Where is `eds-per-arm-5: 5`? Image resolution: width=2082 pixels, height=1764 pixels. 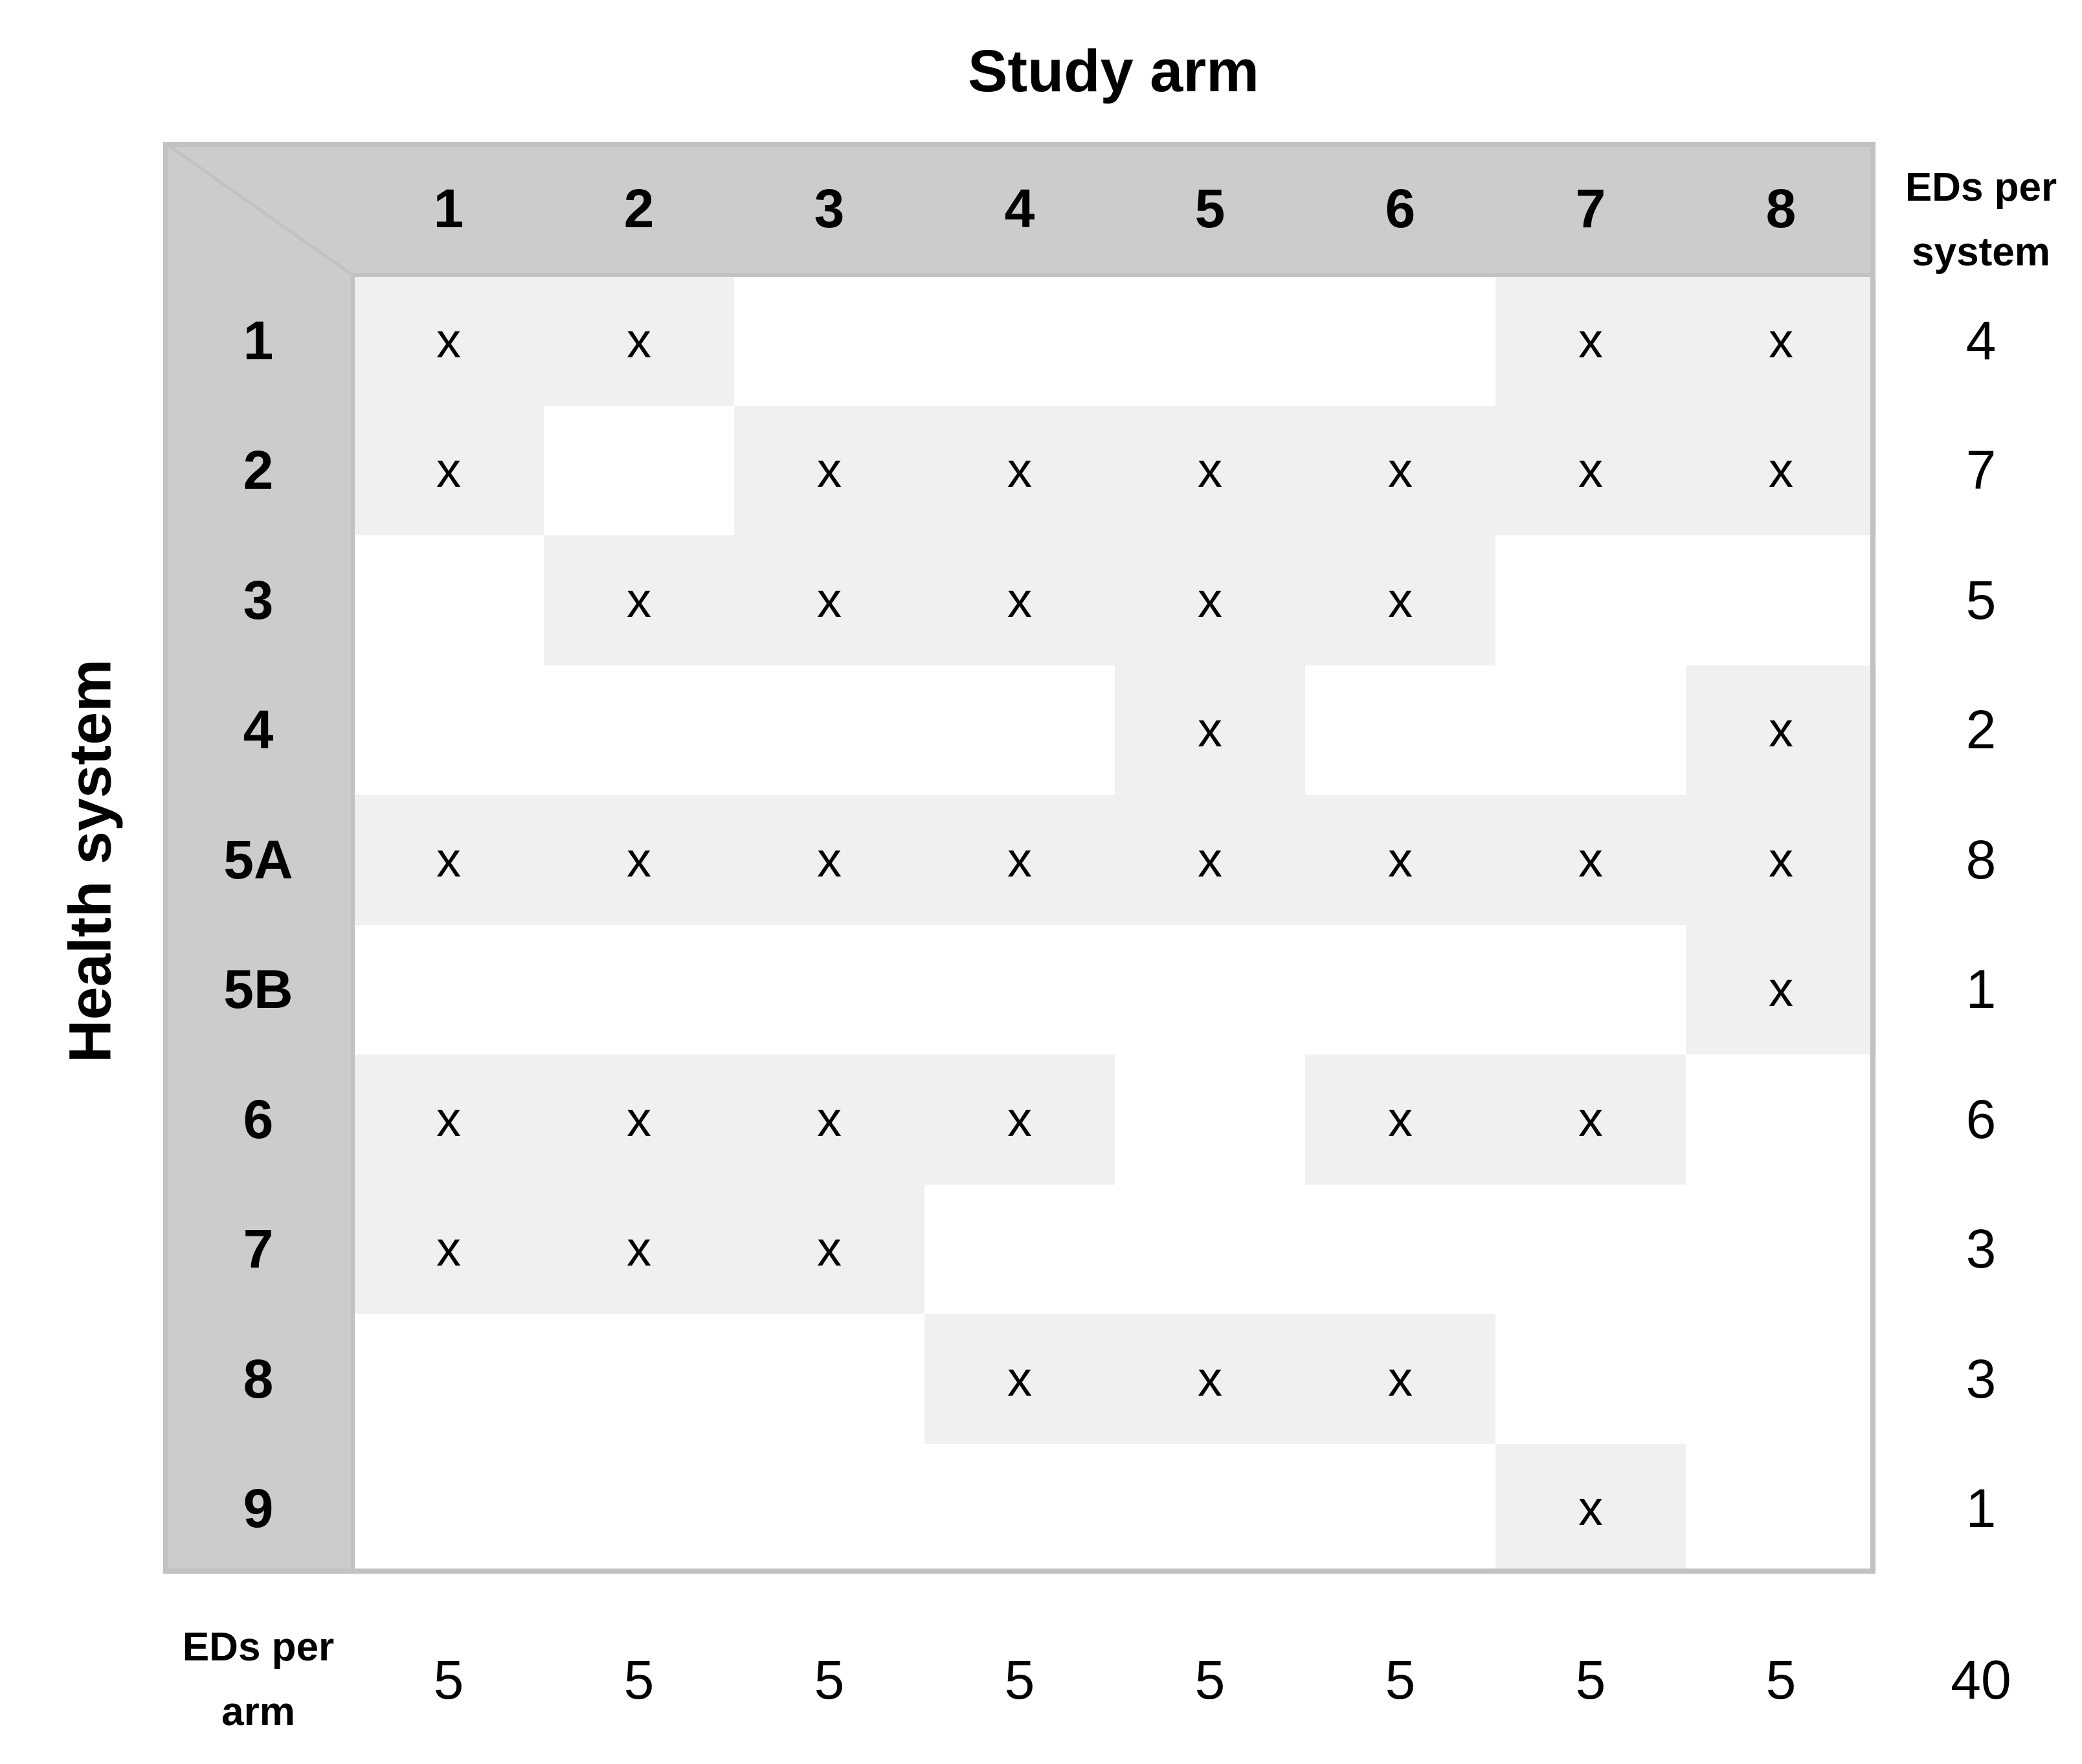
eds-per-arm-5: 5 is located at coordinates (1210, 1679).